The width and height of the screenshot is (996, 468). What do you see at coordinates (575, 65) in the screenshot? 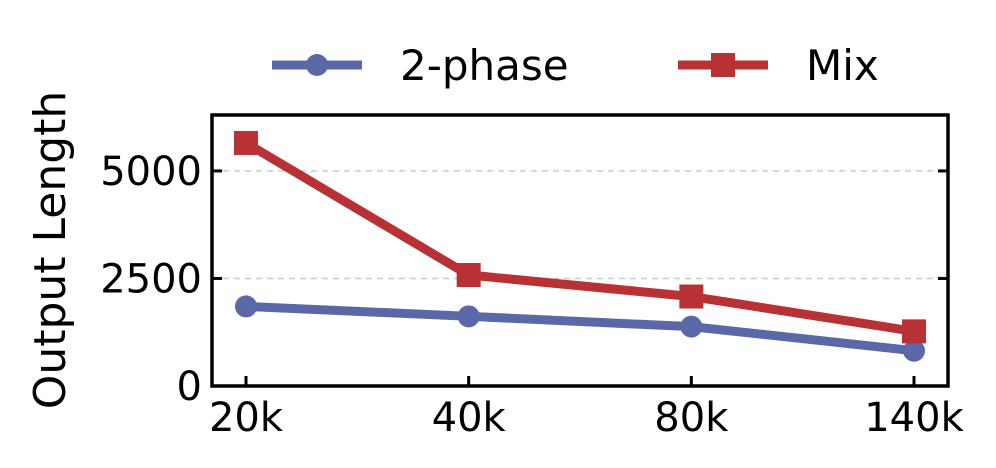
I see `legend: 2-phase Mix` at bounding box center [575, 65].